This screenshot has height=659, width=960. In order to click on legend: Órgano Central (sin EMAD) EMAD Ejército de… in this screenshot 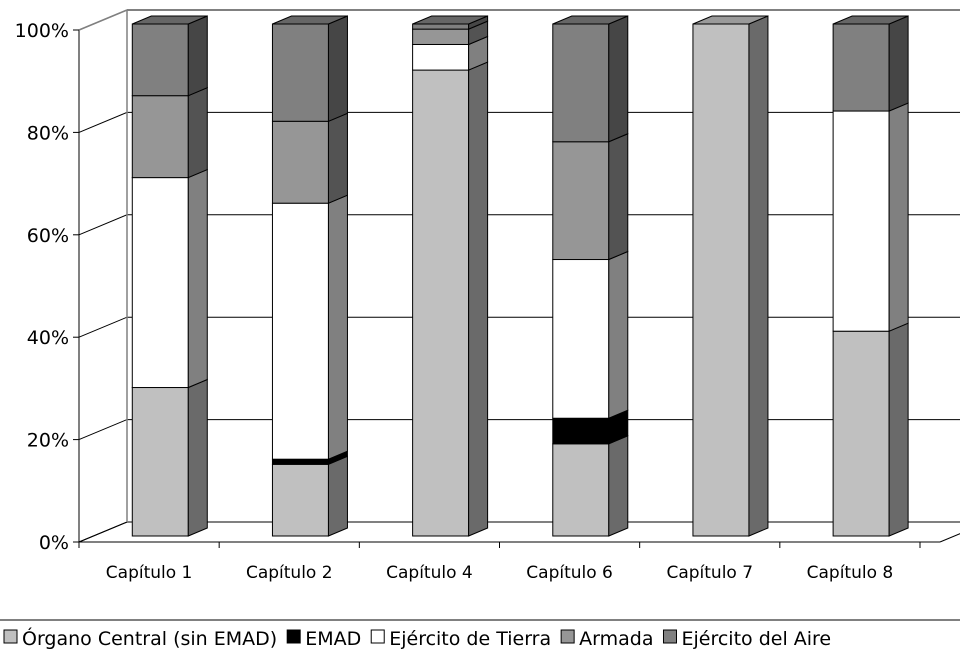, I will do `click(480, 634)`.